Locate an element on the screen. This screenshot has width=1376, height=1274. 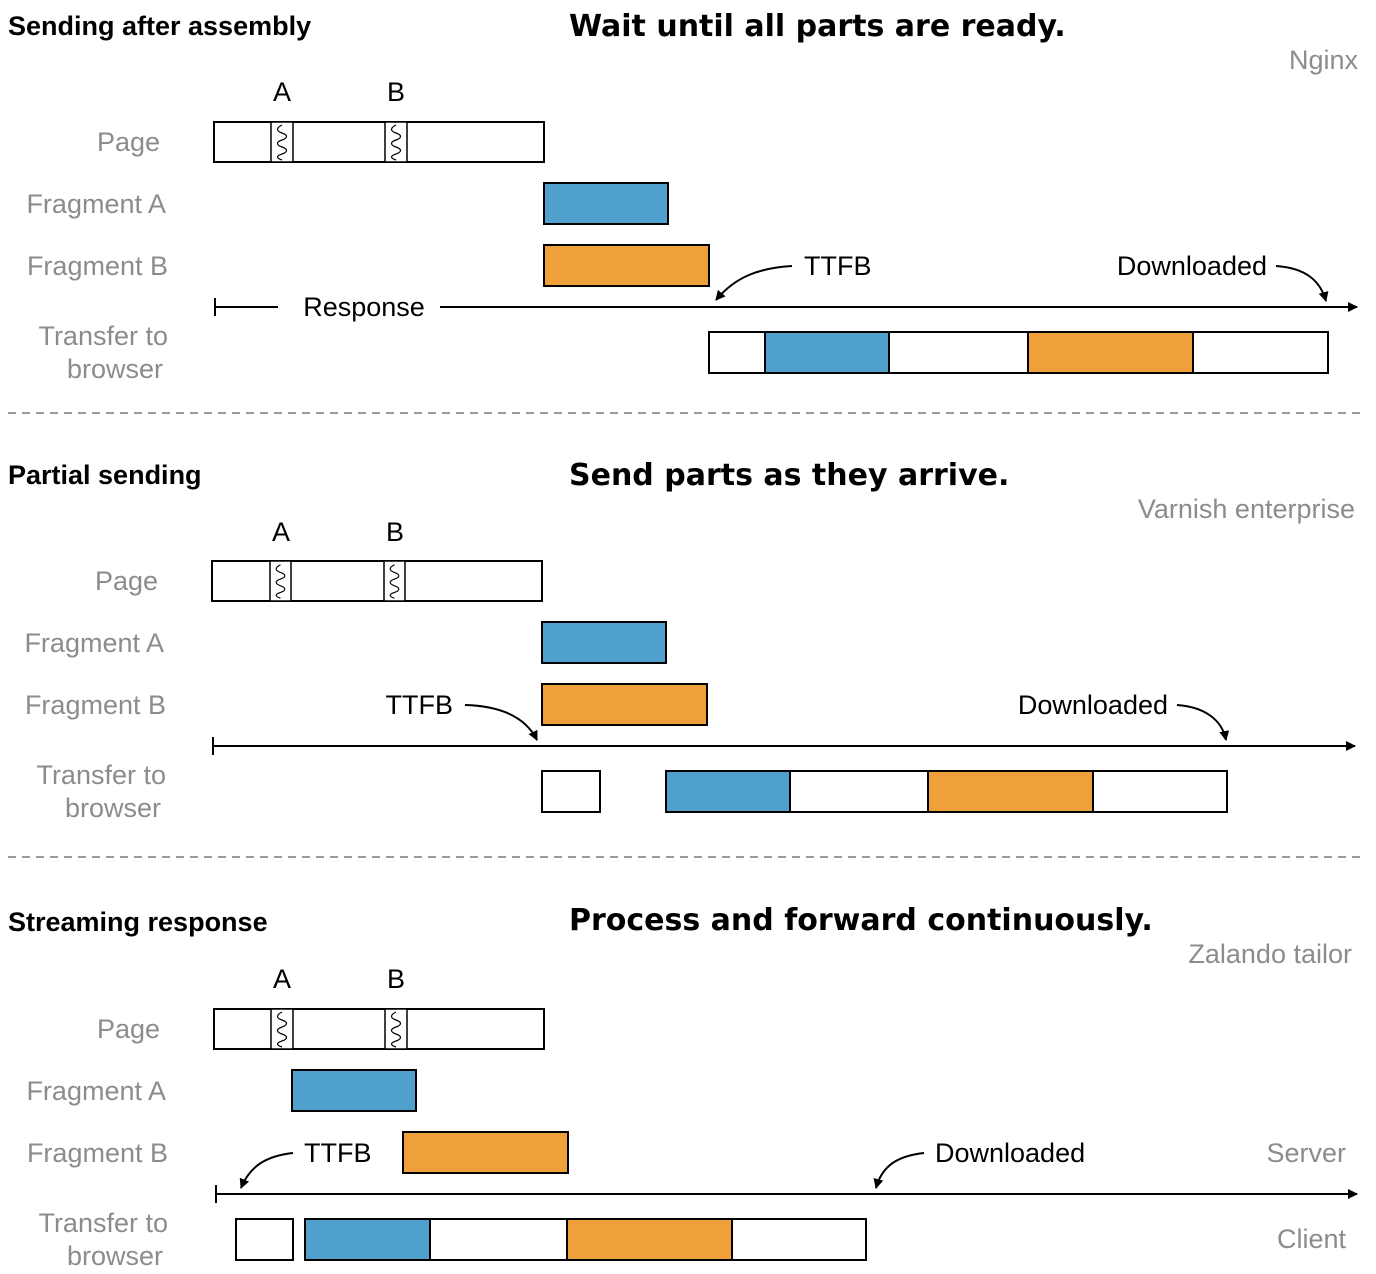
response-label: Response is located at coordinates (364, 307).